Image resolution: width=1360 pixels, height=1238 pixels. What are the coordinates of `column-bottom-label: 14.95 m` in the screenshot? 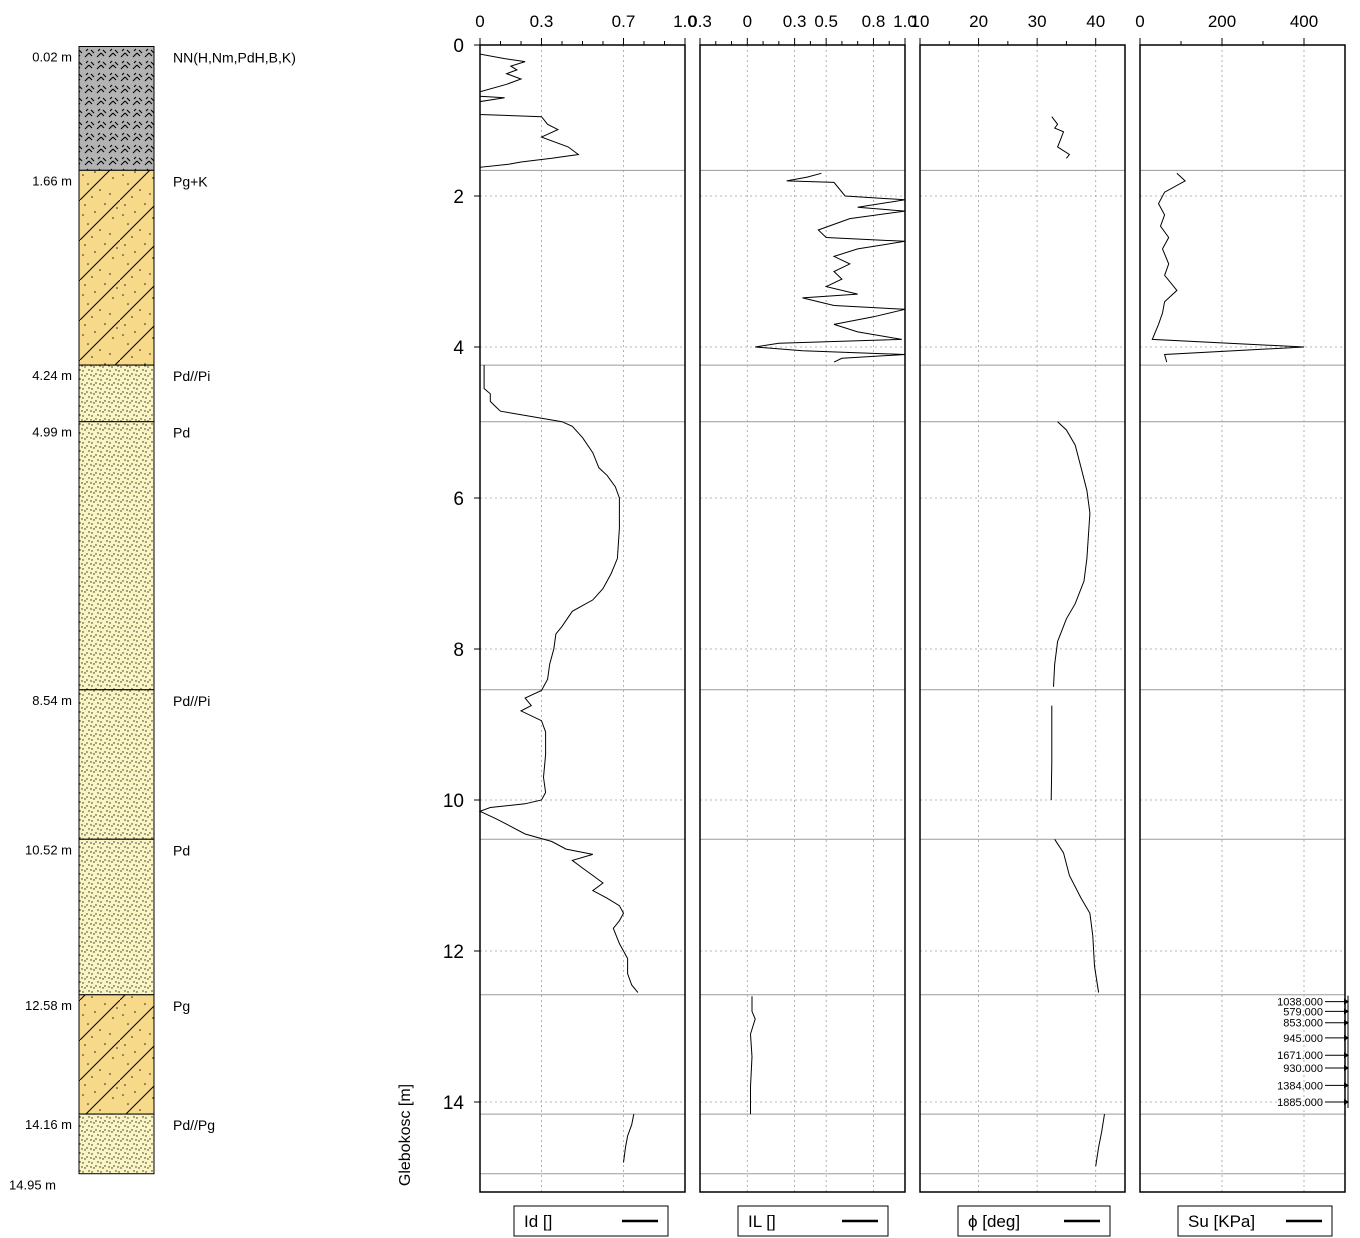 It's located at (32, 1185).